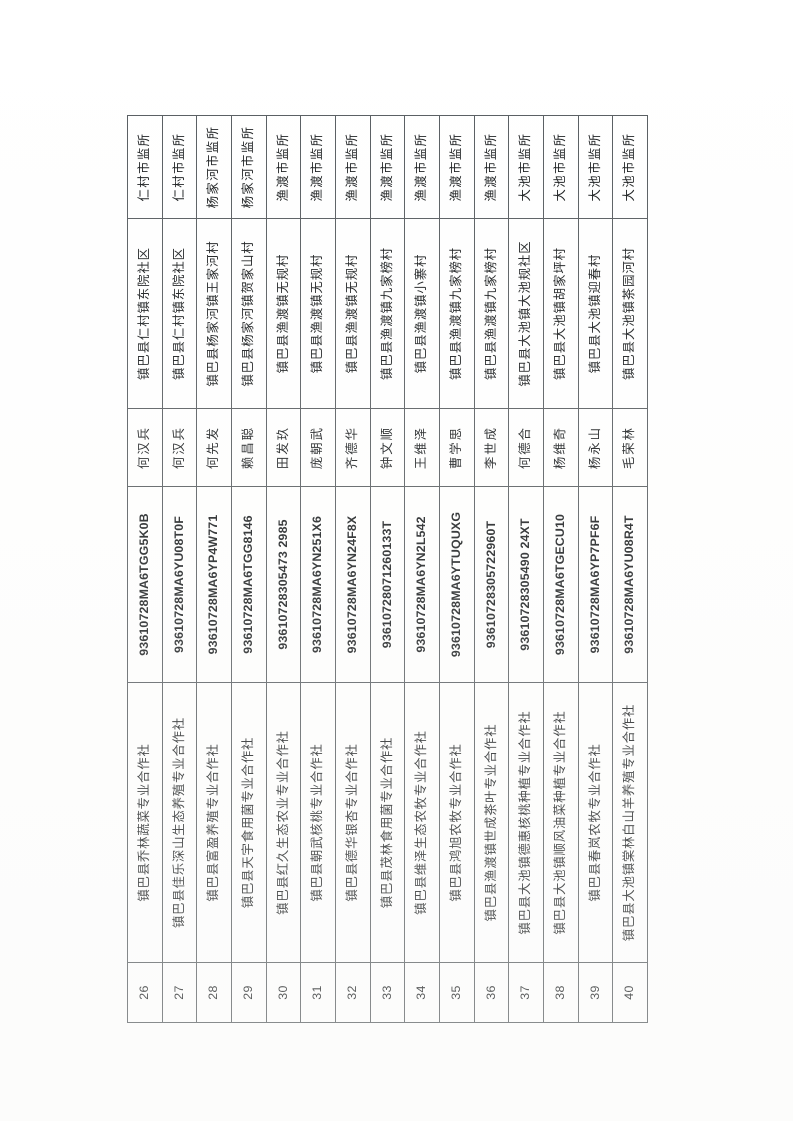 This screenshot has width=793, height=1121. Describe the element at coordinates (179, 822) in the screenshot. I see `cell-cooperative-name: 镇巴县佳乐深山生态养殖专业合作社` at that location.